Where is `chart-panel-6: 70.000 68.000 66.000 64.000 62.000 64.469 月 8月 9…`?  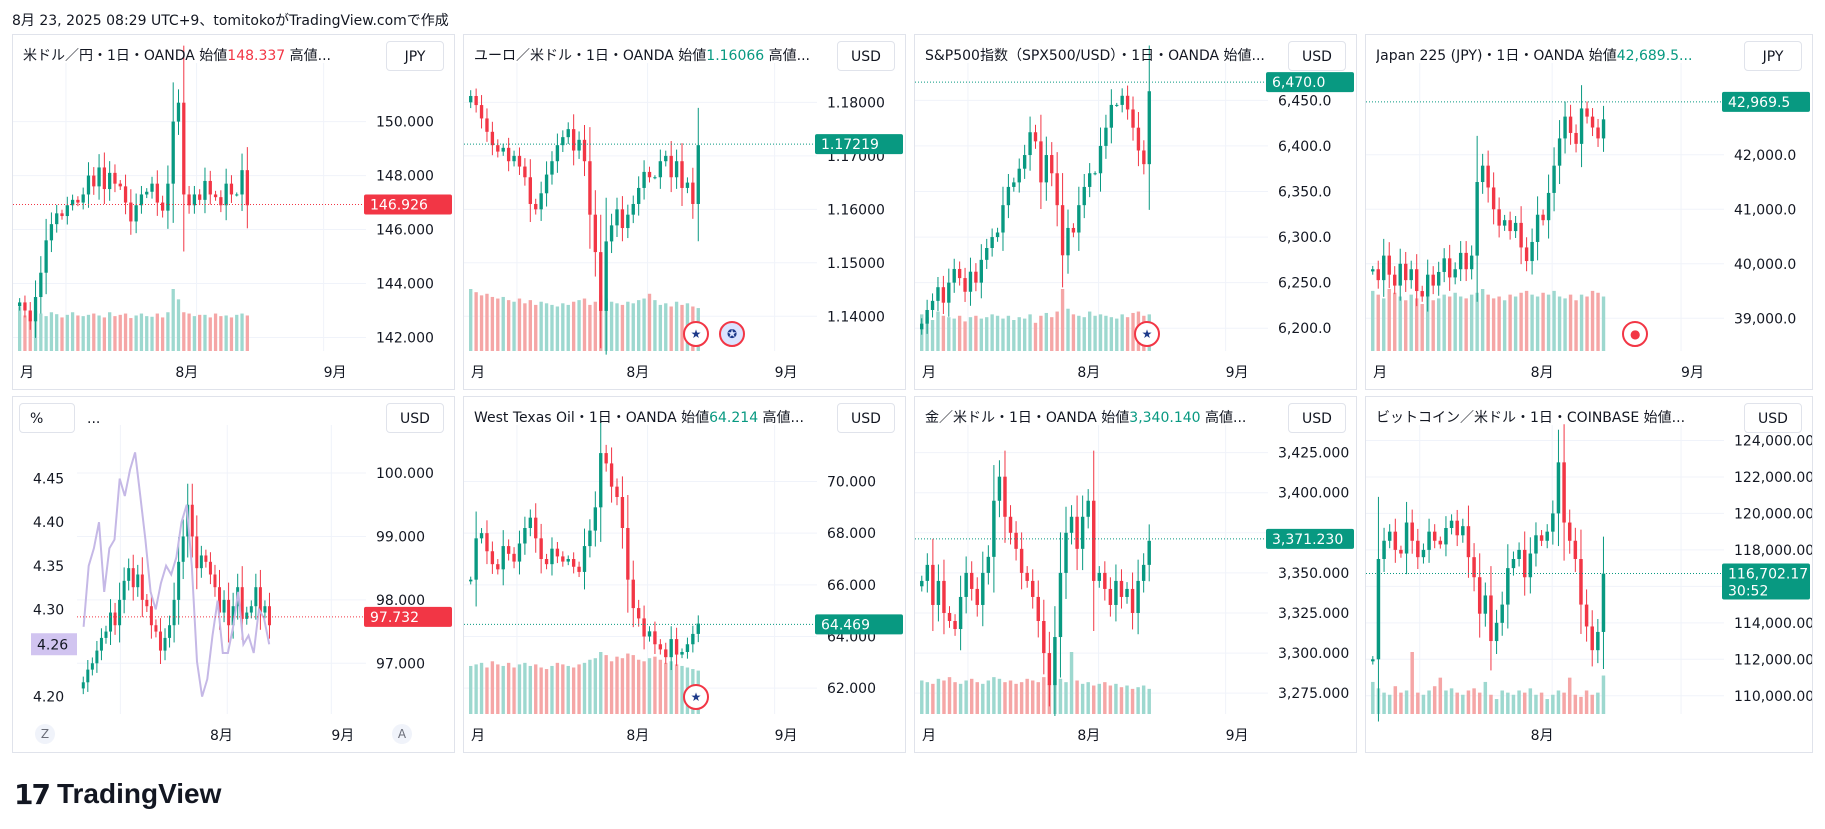
chart-panel-6: 70.000 68.000 66.000 64.000 62.000 64.469 月 8月 9… is located at coordinates (684, 574).